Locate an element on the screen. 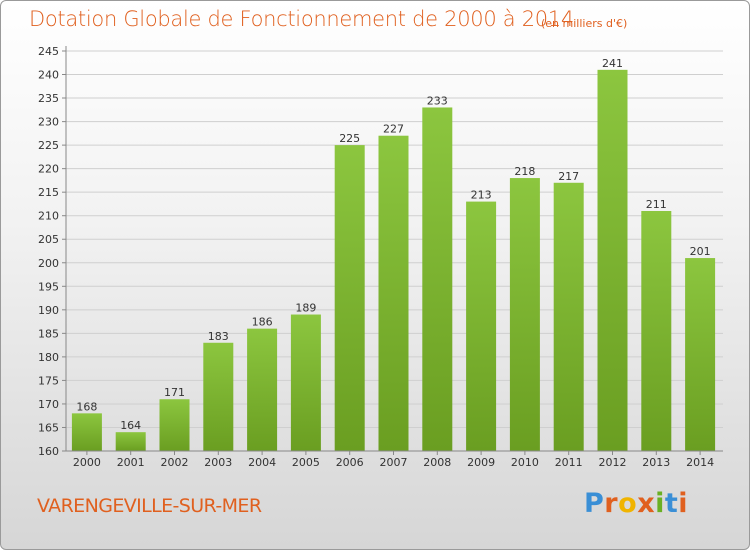 The height and width of the screenshot is (550, 750). bar-2008 is located at coordinates (437, 279).